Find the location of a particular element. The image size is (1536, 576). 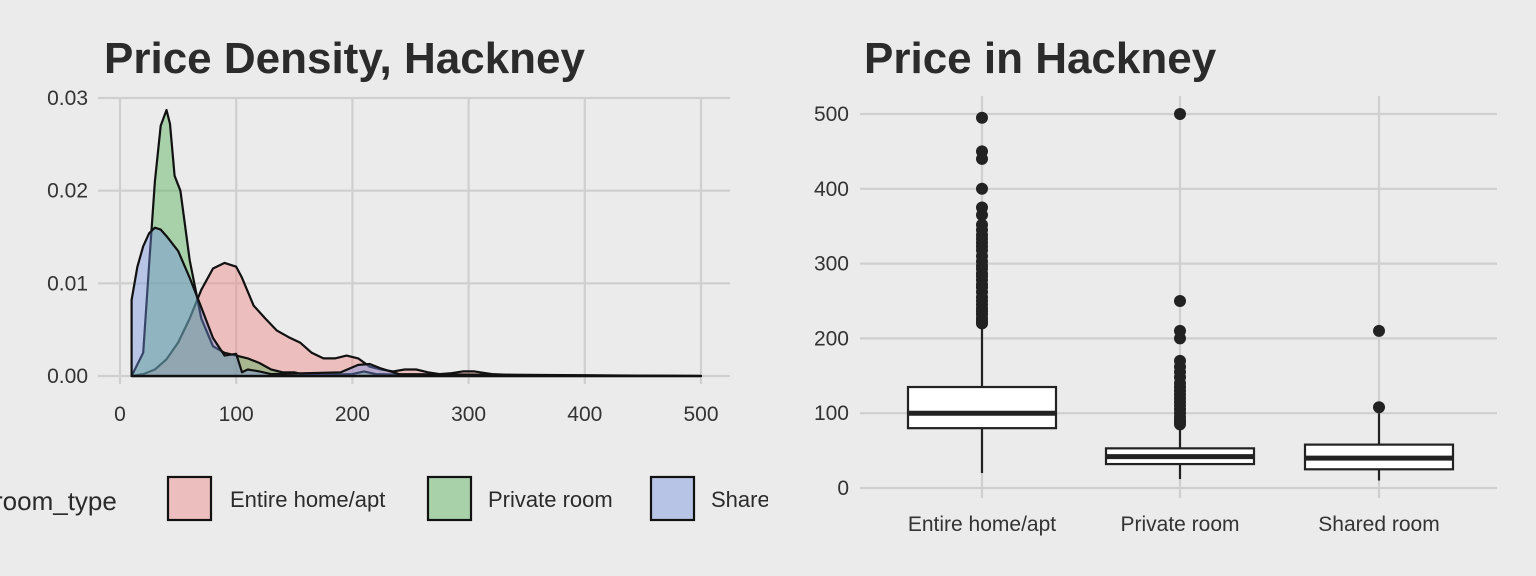

boxplot-y-tick-label: 400 is located at coordinates (831, 189).